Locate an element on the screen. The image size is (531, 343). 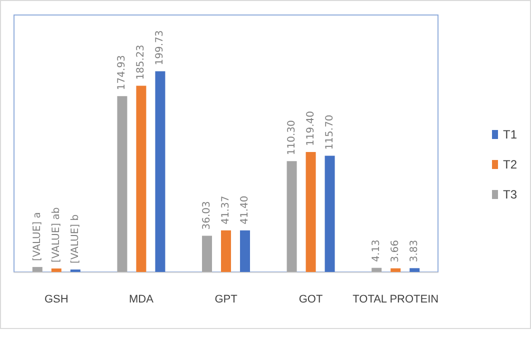
legend-label: T2 is located at coordinates (510, 165).